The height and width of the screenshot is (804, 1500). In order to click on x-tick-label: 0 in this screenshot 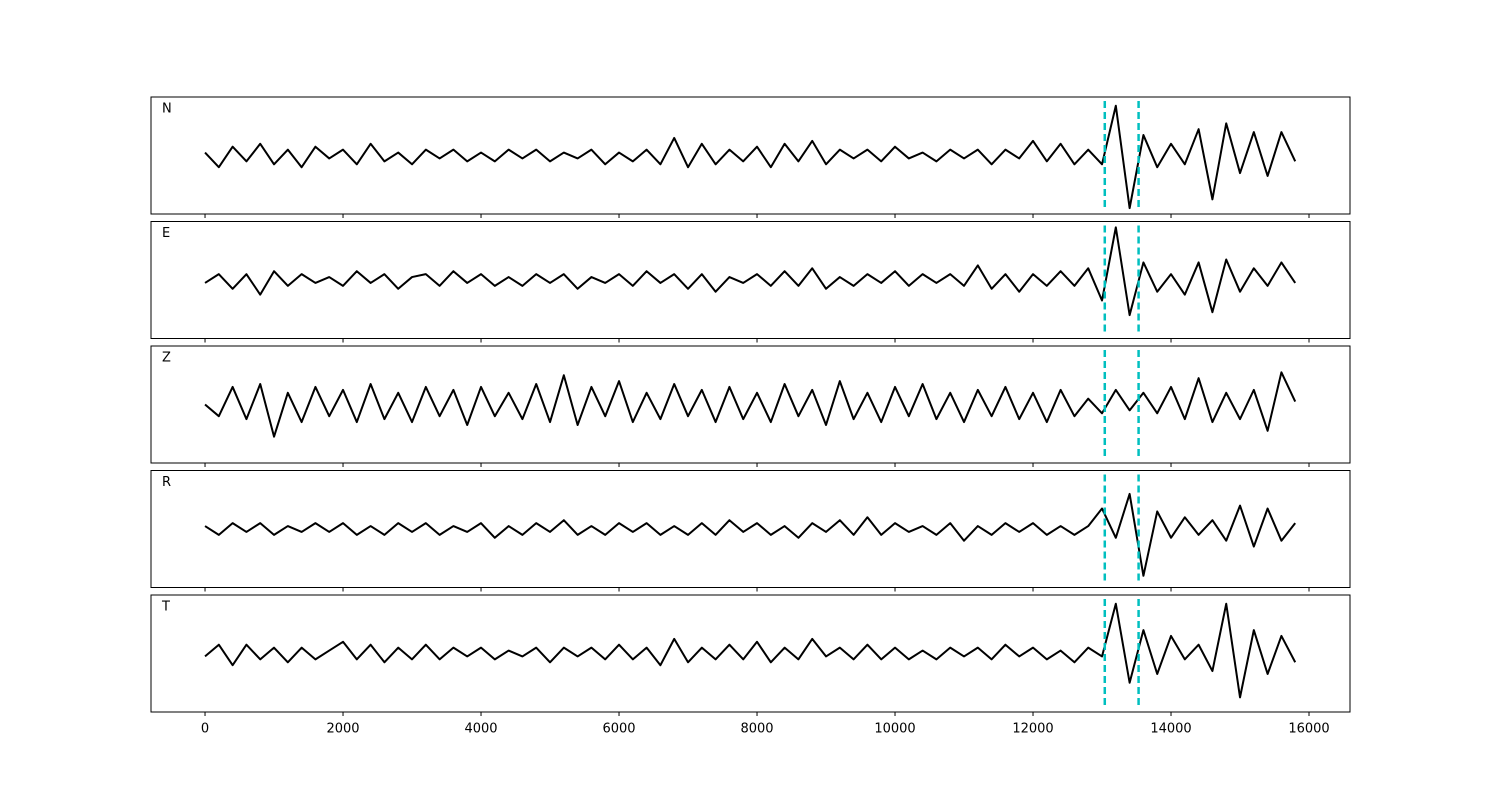, I will do `click(205, 729)`.